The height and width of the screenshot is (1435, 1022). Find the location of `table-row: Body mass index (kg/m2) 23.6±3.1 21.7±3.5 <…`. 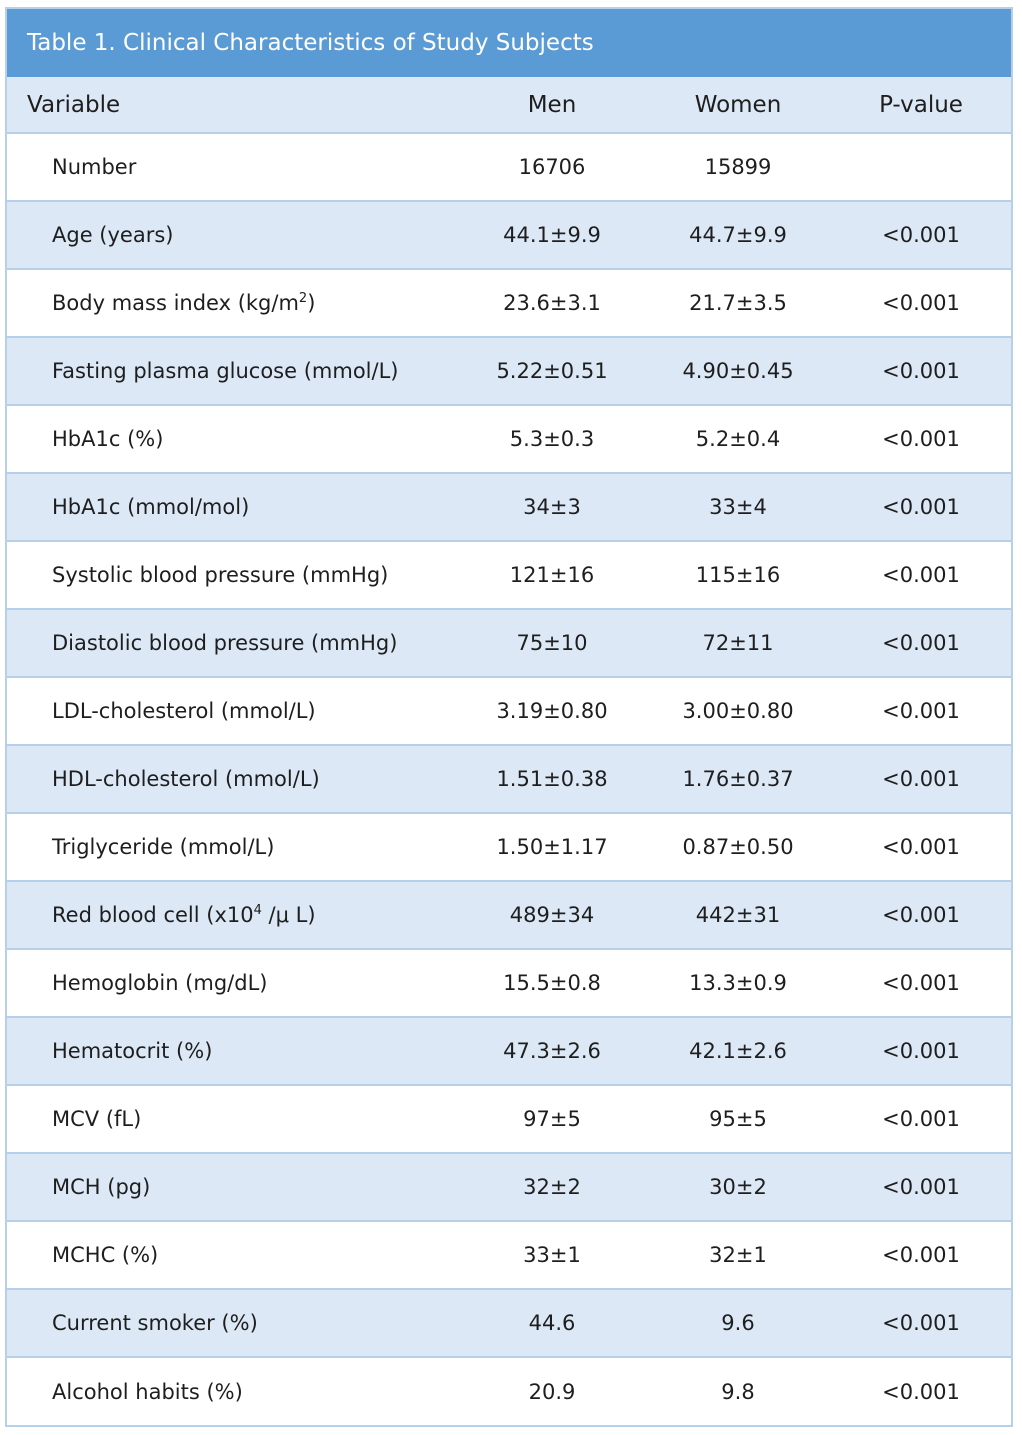

table-row: Body mass index (kg/m2) 23.6±3.1 21.7±3.5 <… is located at coordinates (509, 303).